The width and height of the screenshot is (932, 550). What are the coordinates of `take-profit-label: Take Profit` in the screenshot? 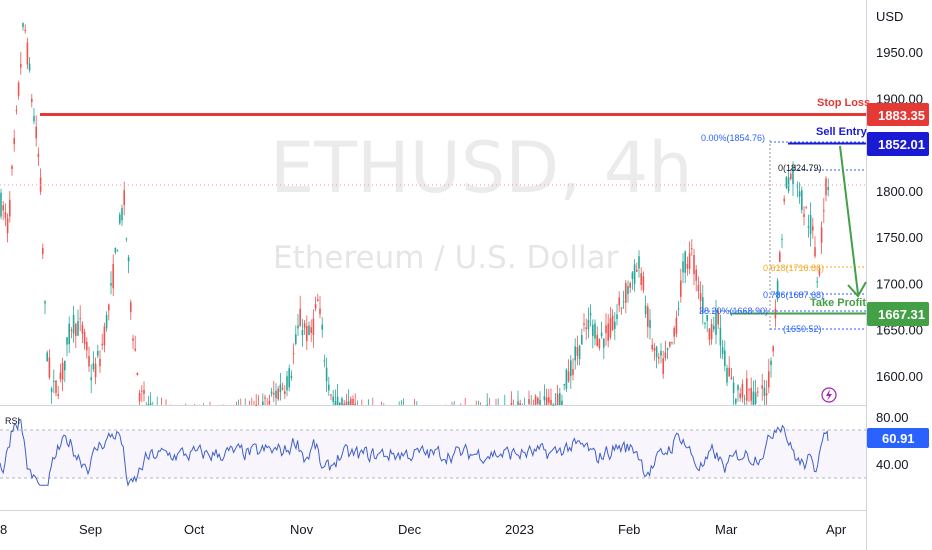 It's located at (838, 303).